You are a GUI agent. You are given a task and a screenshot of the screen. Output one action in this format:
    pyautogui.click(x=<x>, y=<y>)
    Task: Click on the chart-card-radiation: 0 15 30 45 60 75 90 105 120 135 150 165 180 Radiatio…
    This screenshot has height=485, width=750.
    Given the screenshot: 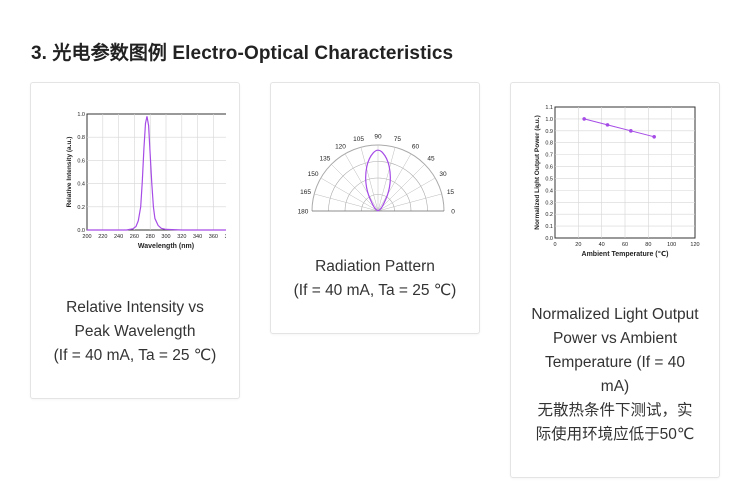 What is the action you would take?
    pyautogui.click(x=375, y=208)
    